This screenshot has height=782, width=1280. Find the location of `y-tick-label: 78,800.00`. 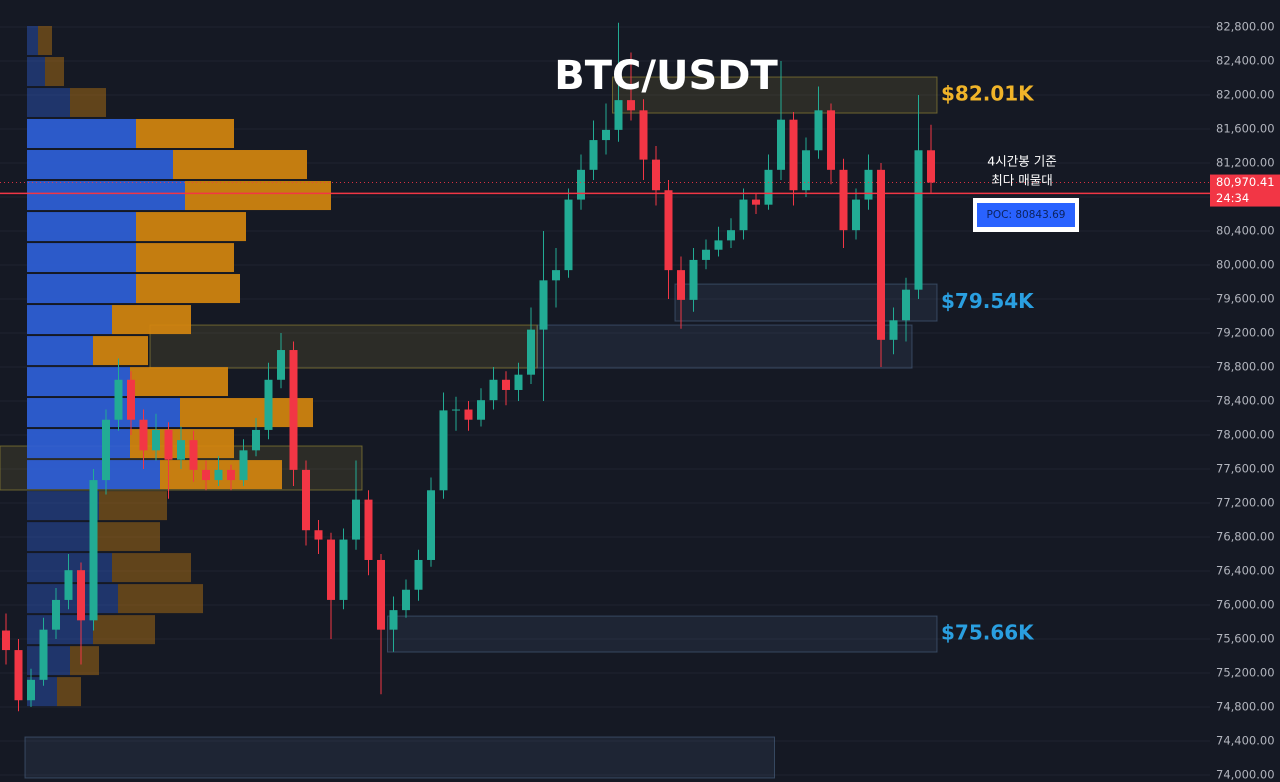

y-tick-label: 78,800.00 is located at coordinates (1245, 367).